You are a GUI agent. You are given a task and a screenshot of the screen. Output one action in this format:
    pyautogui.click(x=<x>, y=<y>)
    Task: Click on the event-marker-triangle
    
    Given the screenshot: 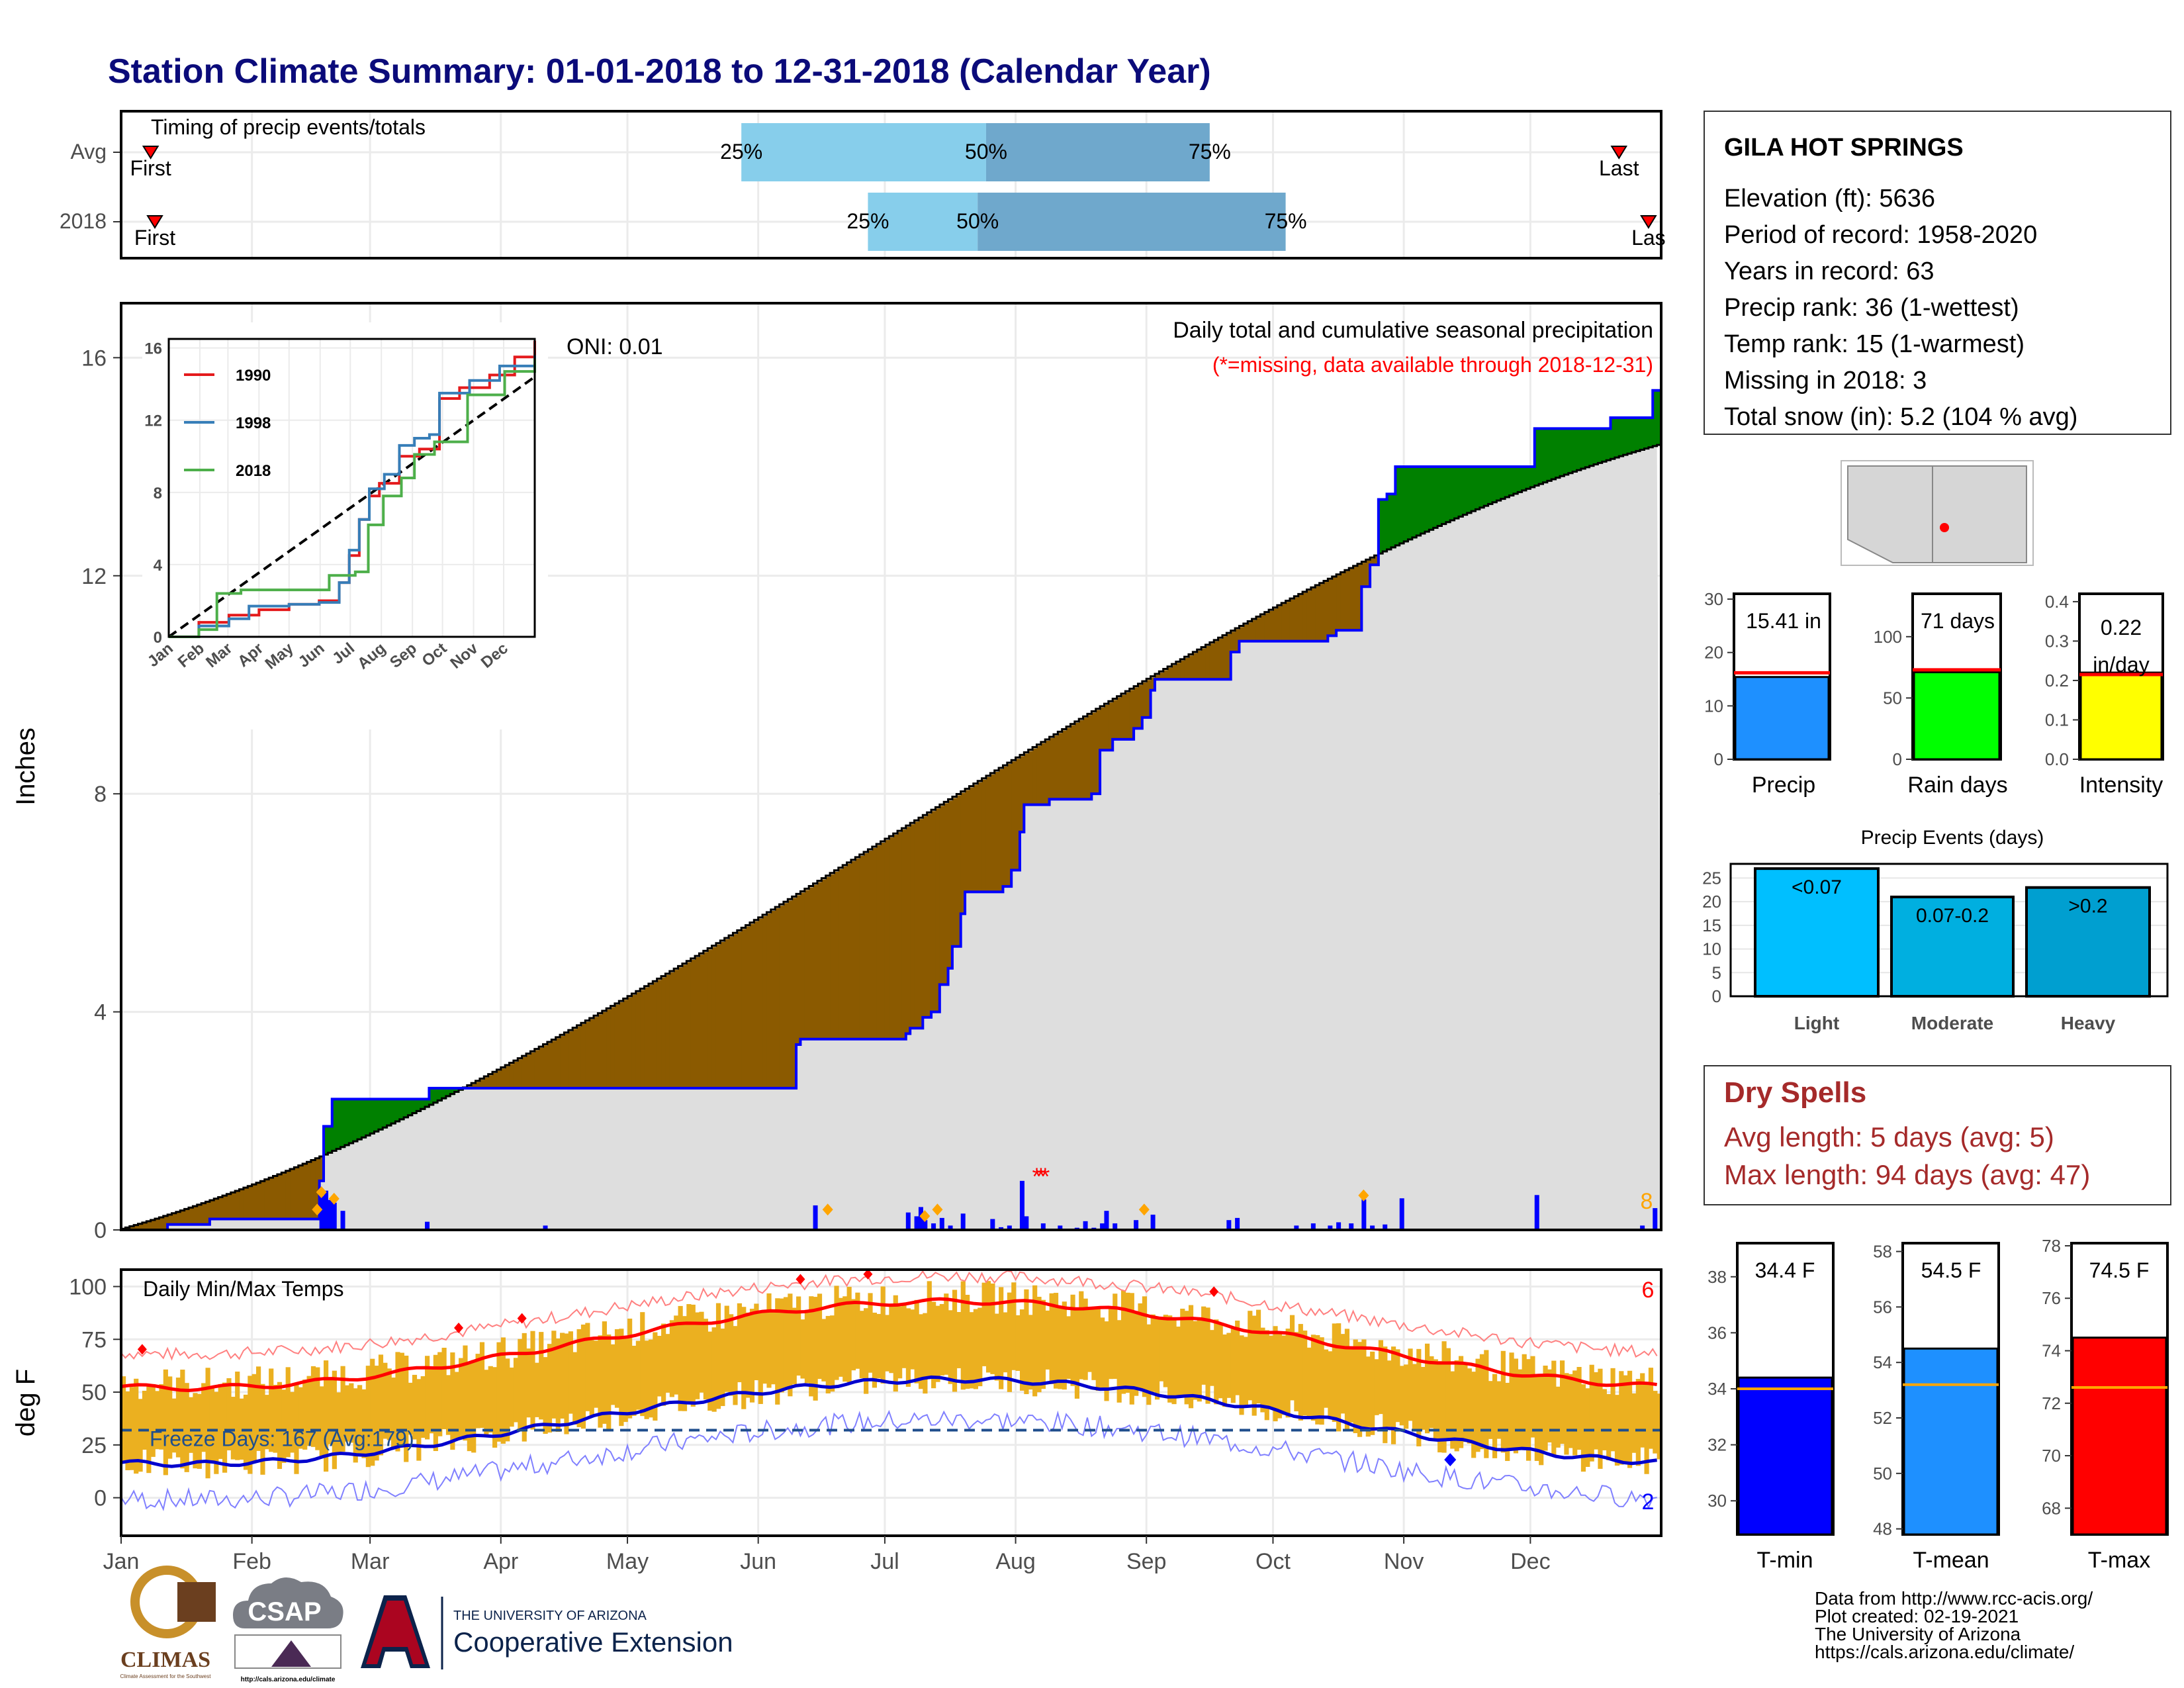 What is the action you would take?
    pyautogui.click(x=154, y=222)
    